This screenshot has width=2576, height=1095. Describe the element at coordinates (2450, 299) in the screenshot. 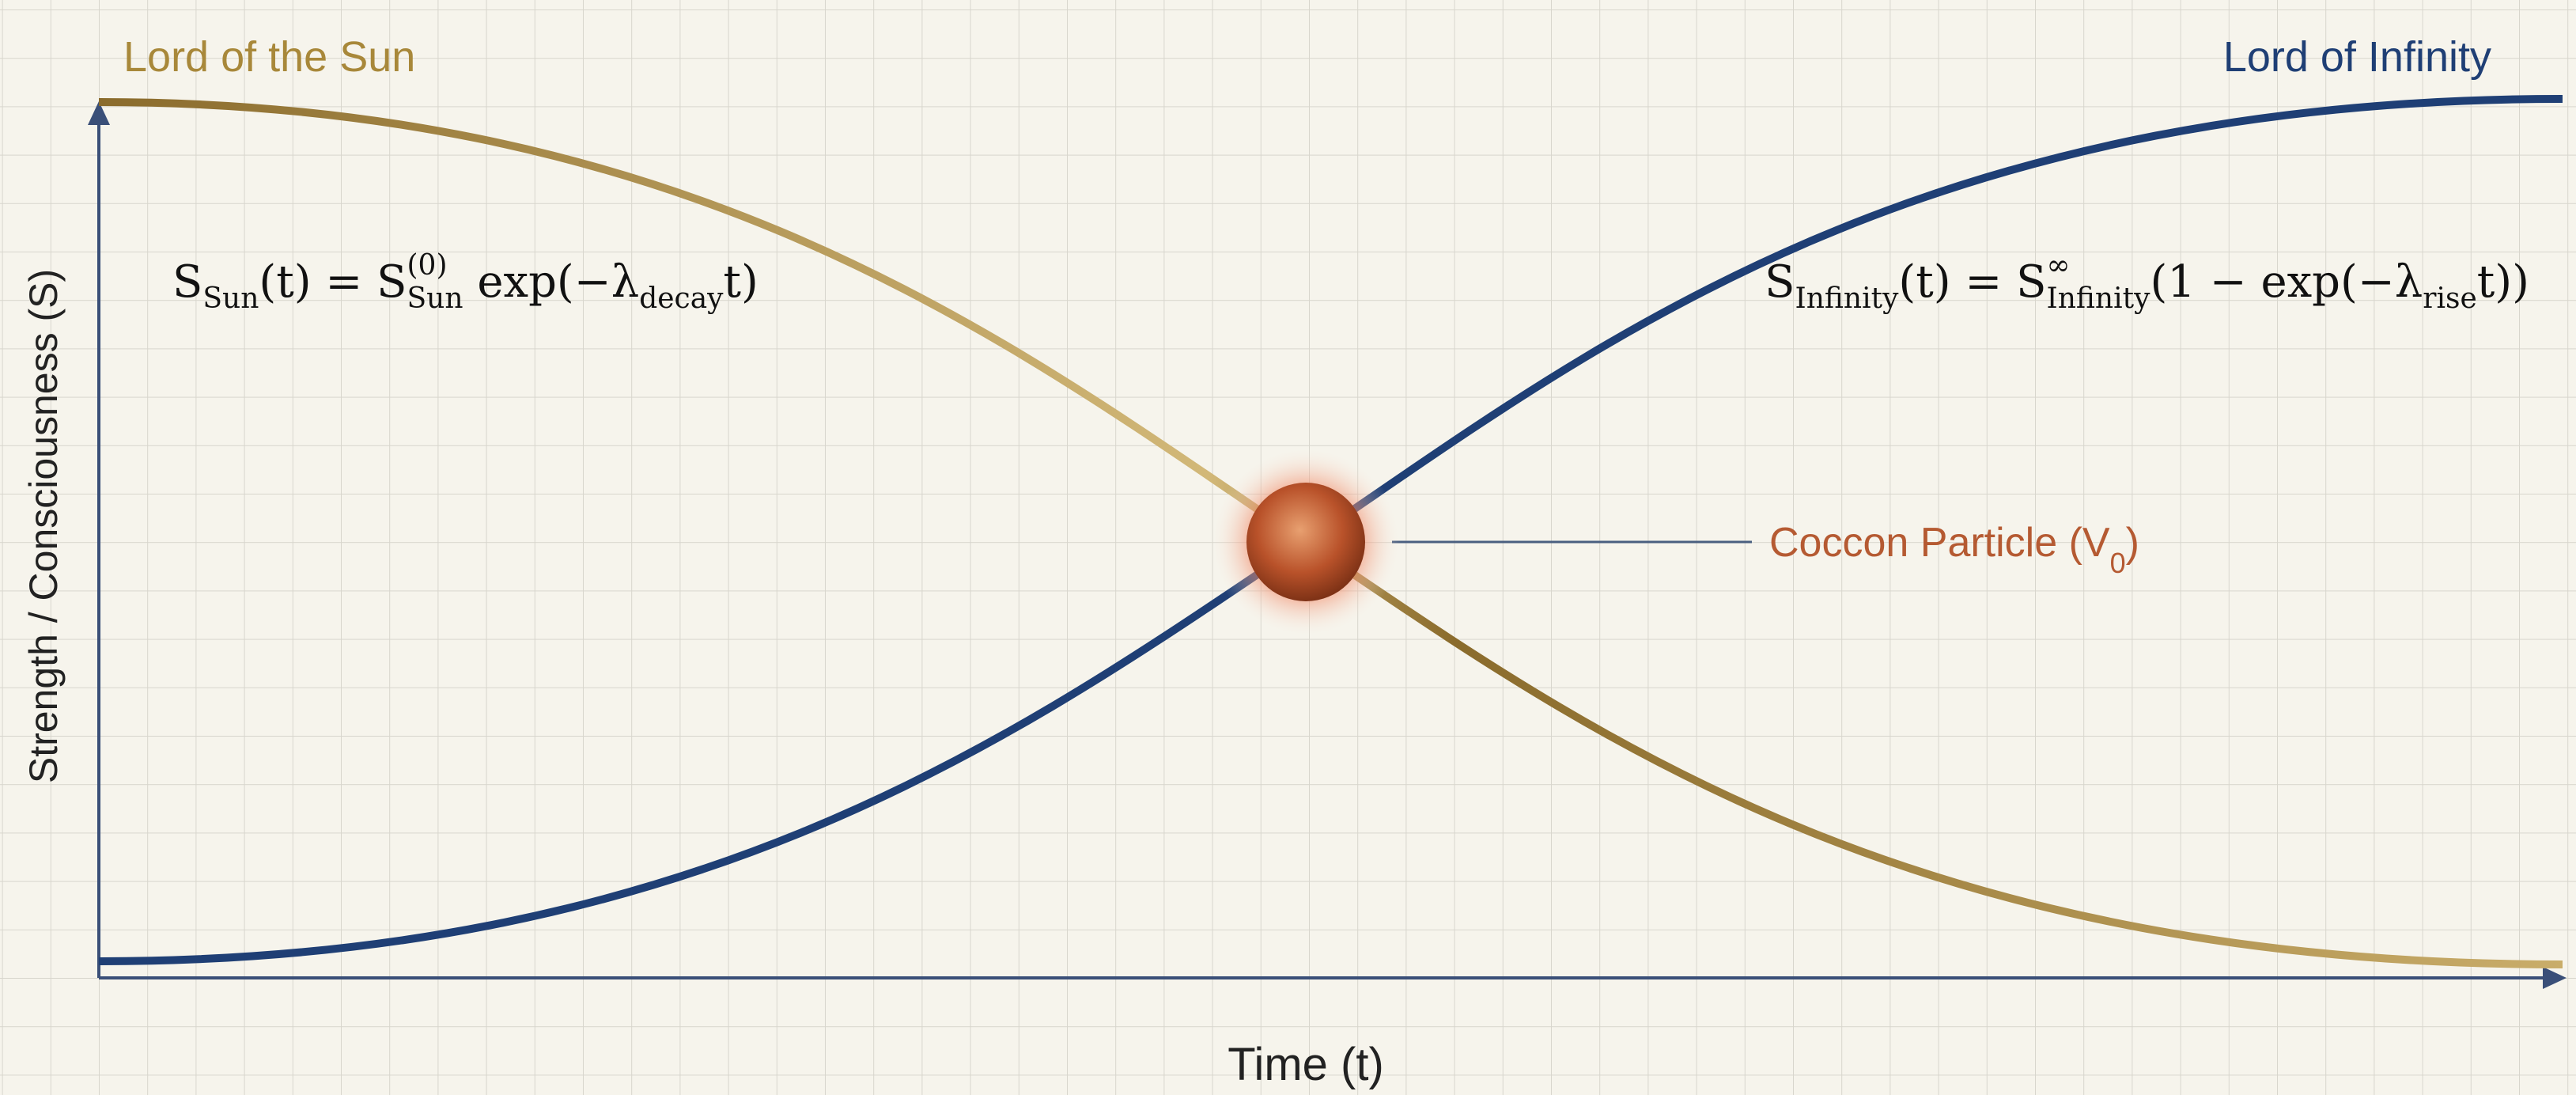

I see `formula-sub: rise` at that location.